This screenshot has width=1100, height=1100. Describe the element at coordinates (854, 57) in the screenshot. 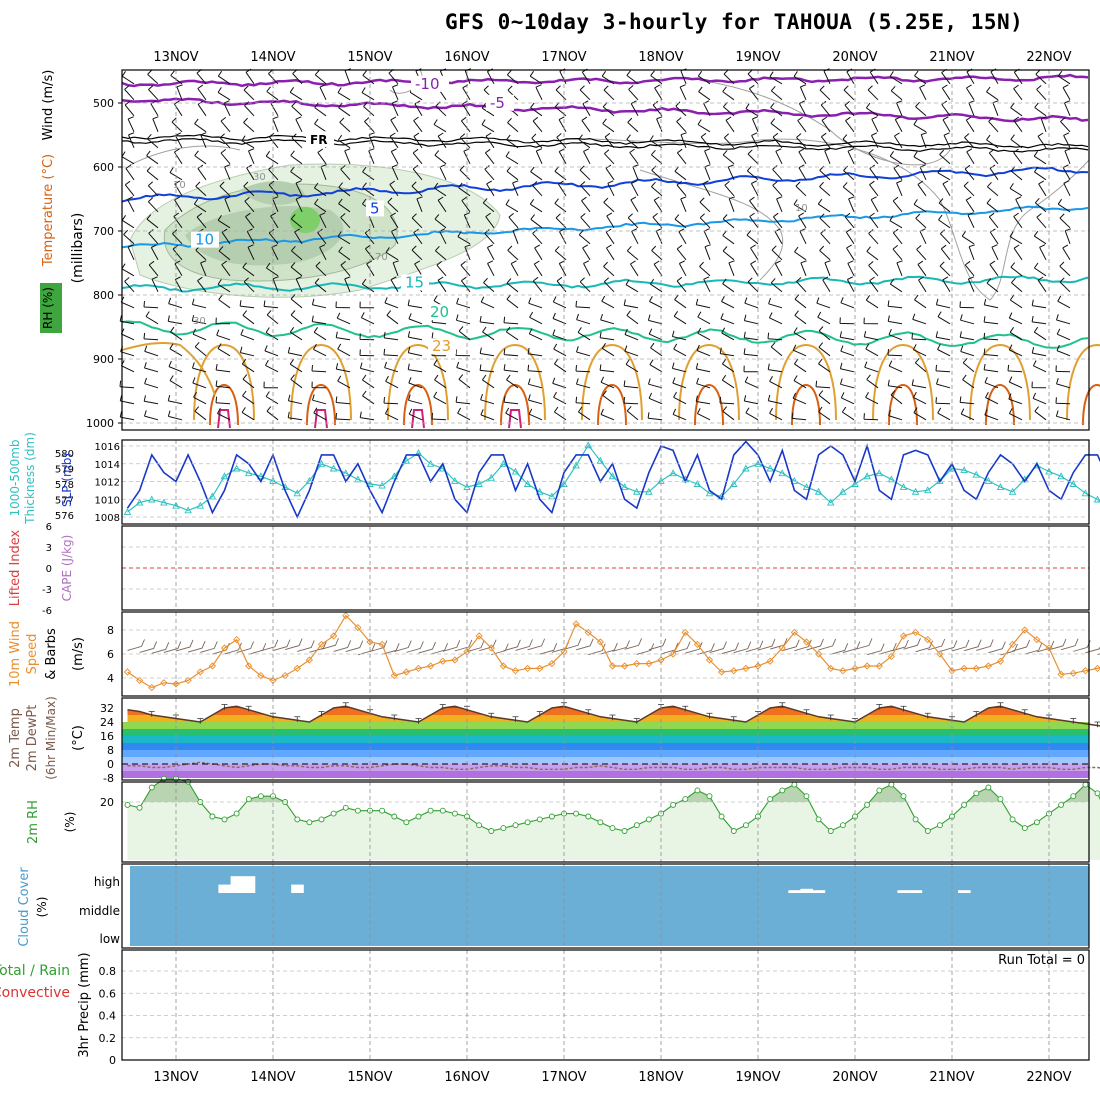

I see `date-label-top: 20NOV` at that location.